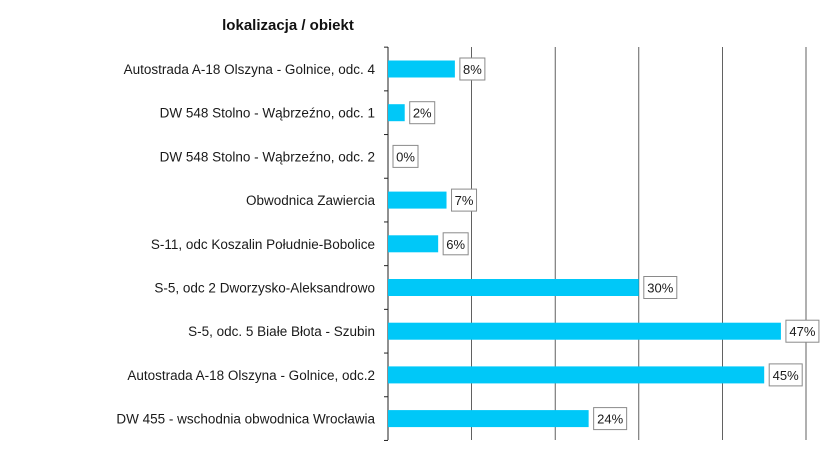 Image resolution: width=833 pixels, height=449 pixels. I want to click on data-label: 7%, so click(464, 200).